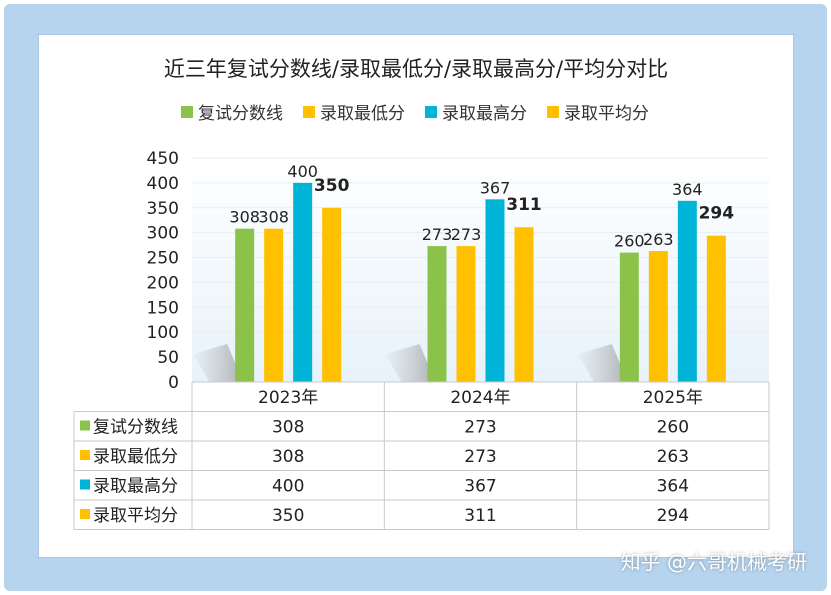  Describe the element at coordinates (524, 205) in the screenshot. I see `data-label: 311` at that location.